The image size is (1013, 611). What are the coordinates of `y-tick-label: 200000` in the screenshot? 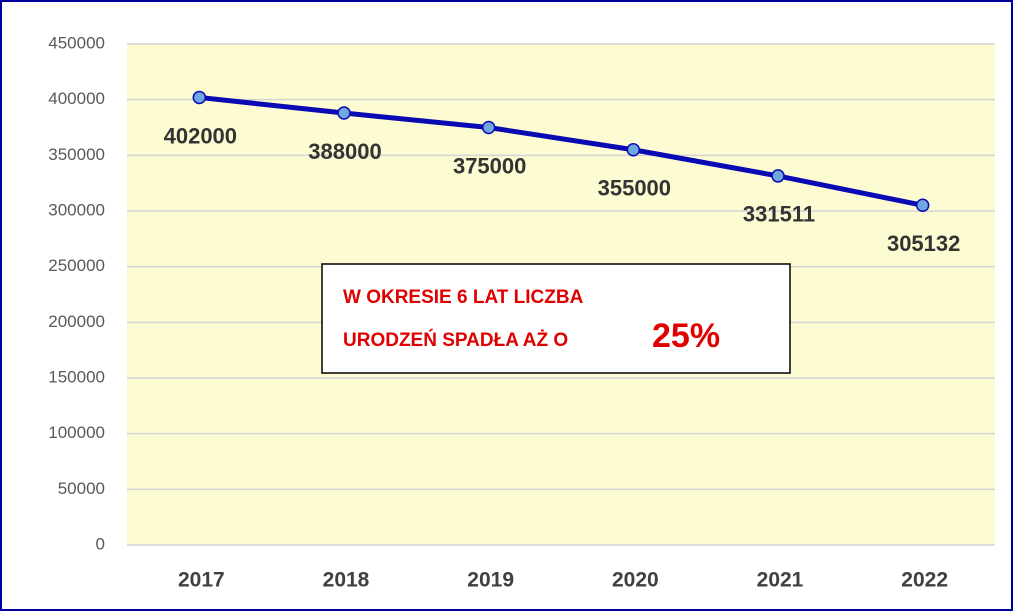 It's located at (76, 321).